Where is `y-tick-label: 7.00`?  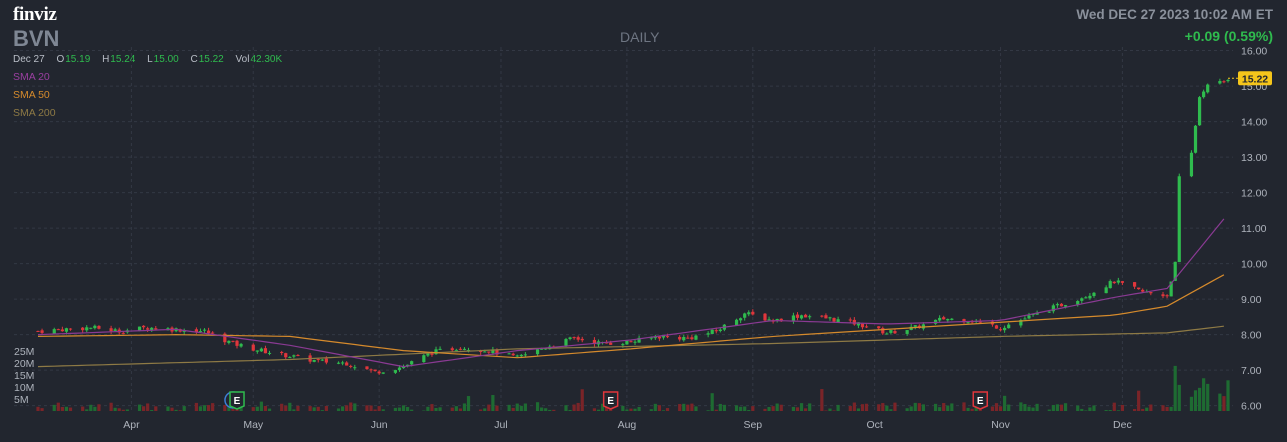
y-tick-label: 7.00 is located at coordinates (1251, 371).